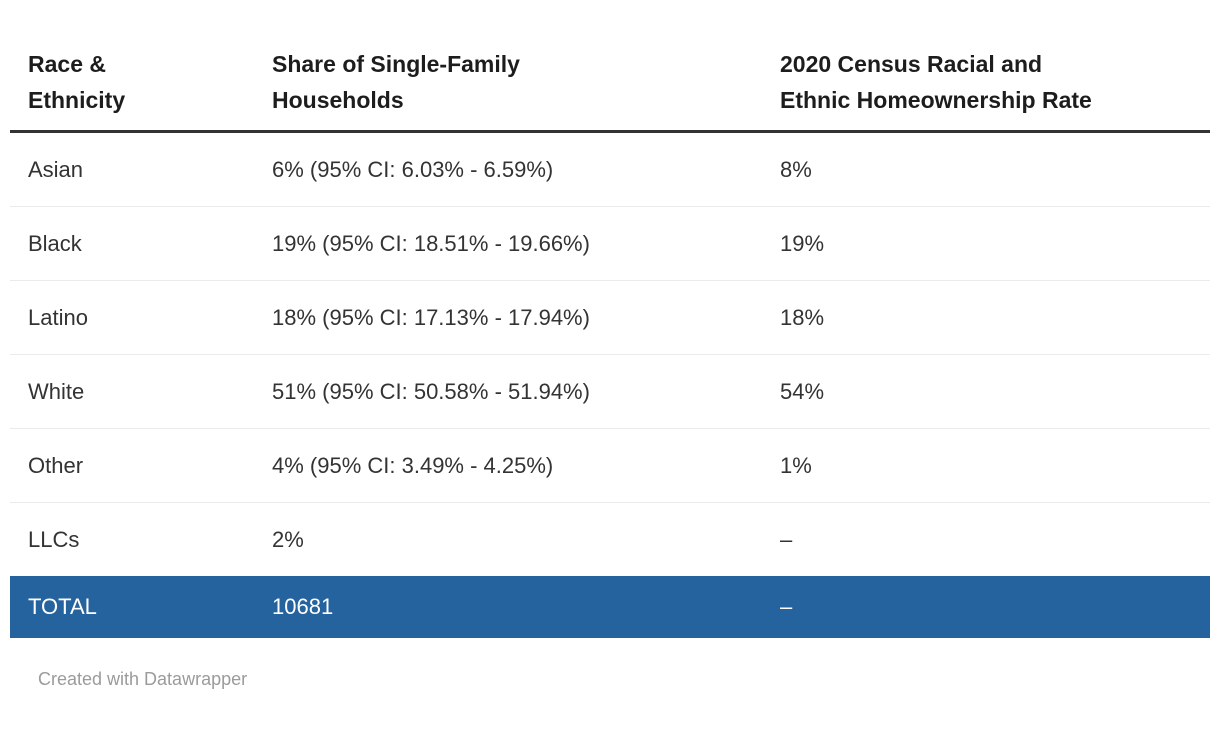  Describe the element at coordinates (986, 391) in the screenshot. I see `census-rate-cell: 54%` at that location.